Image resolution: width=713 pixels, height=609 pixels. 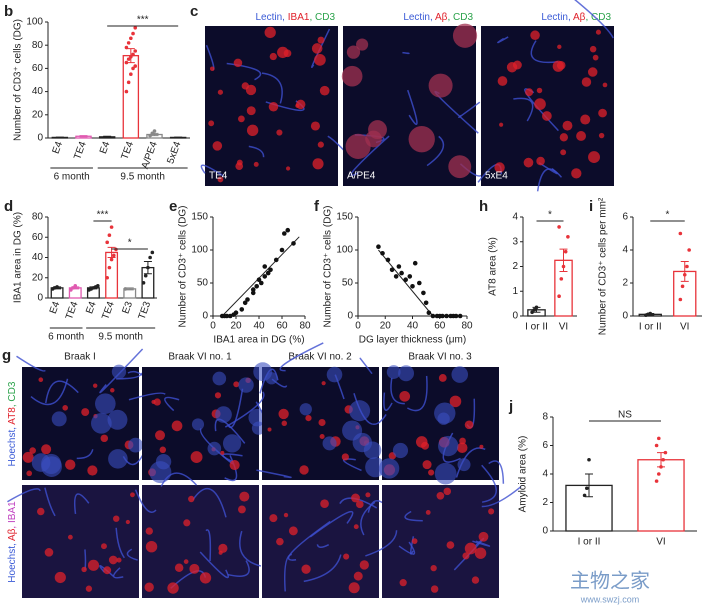 I want to click on image-label: 5xE4, so click(x=496, y=176).